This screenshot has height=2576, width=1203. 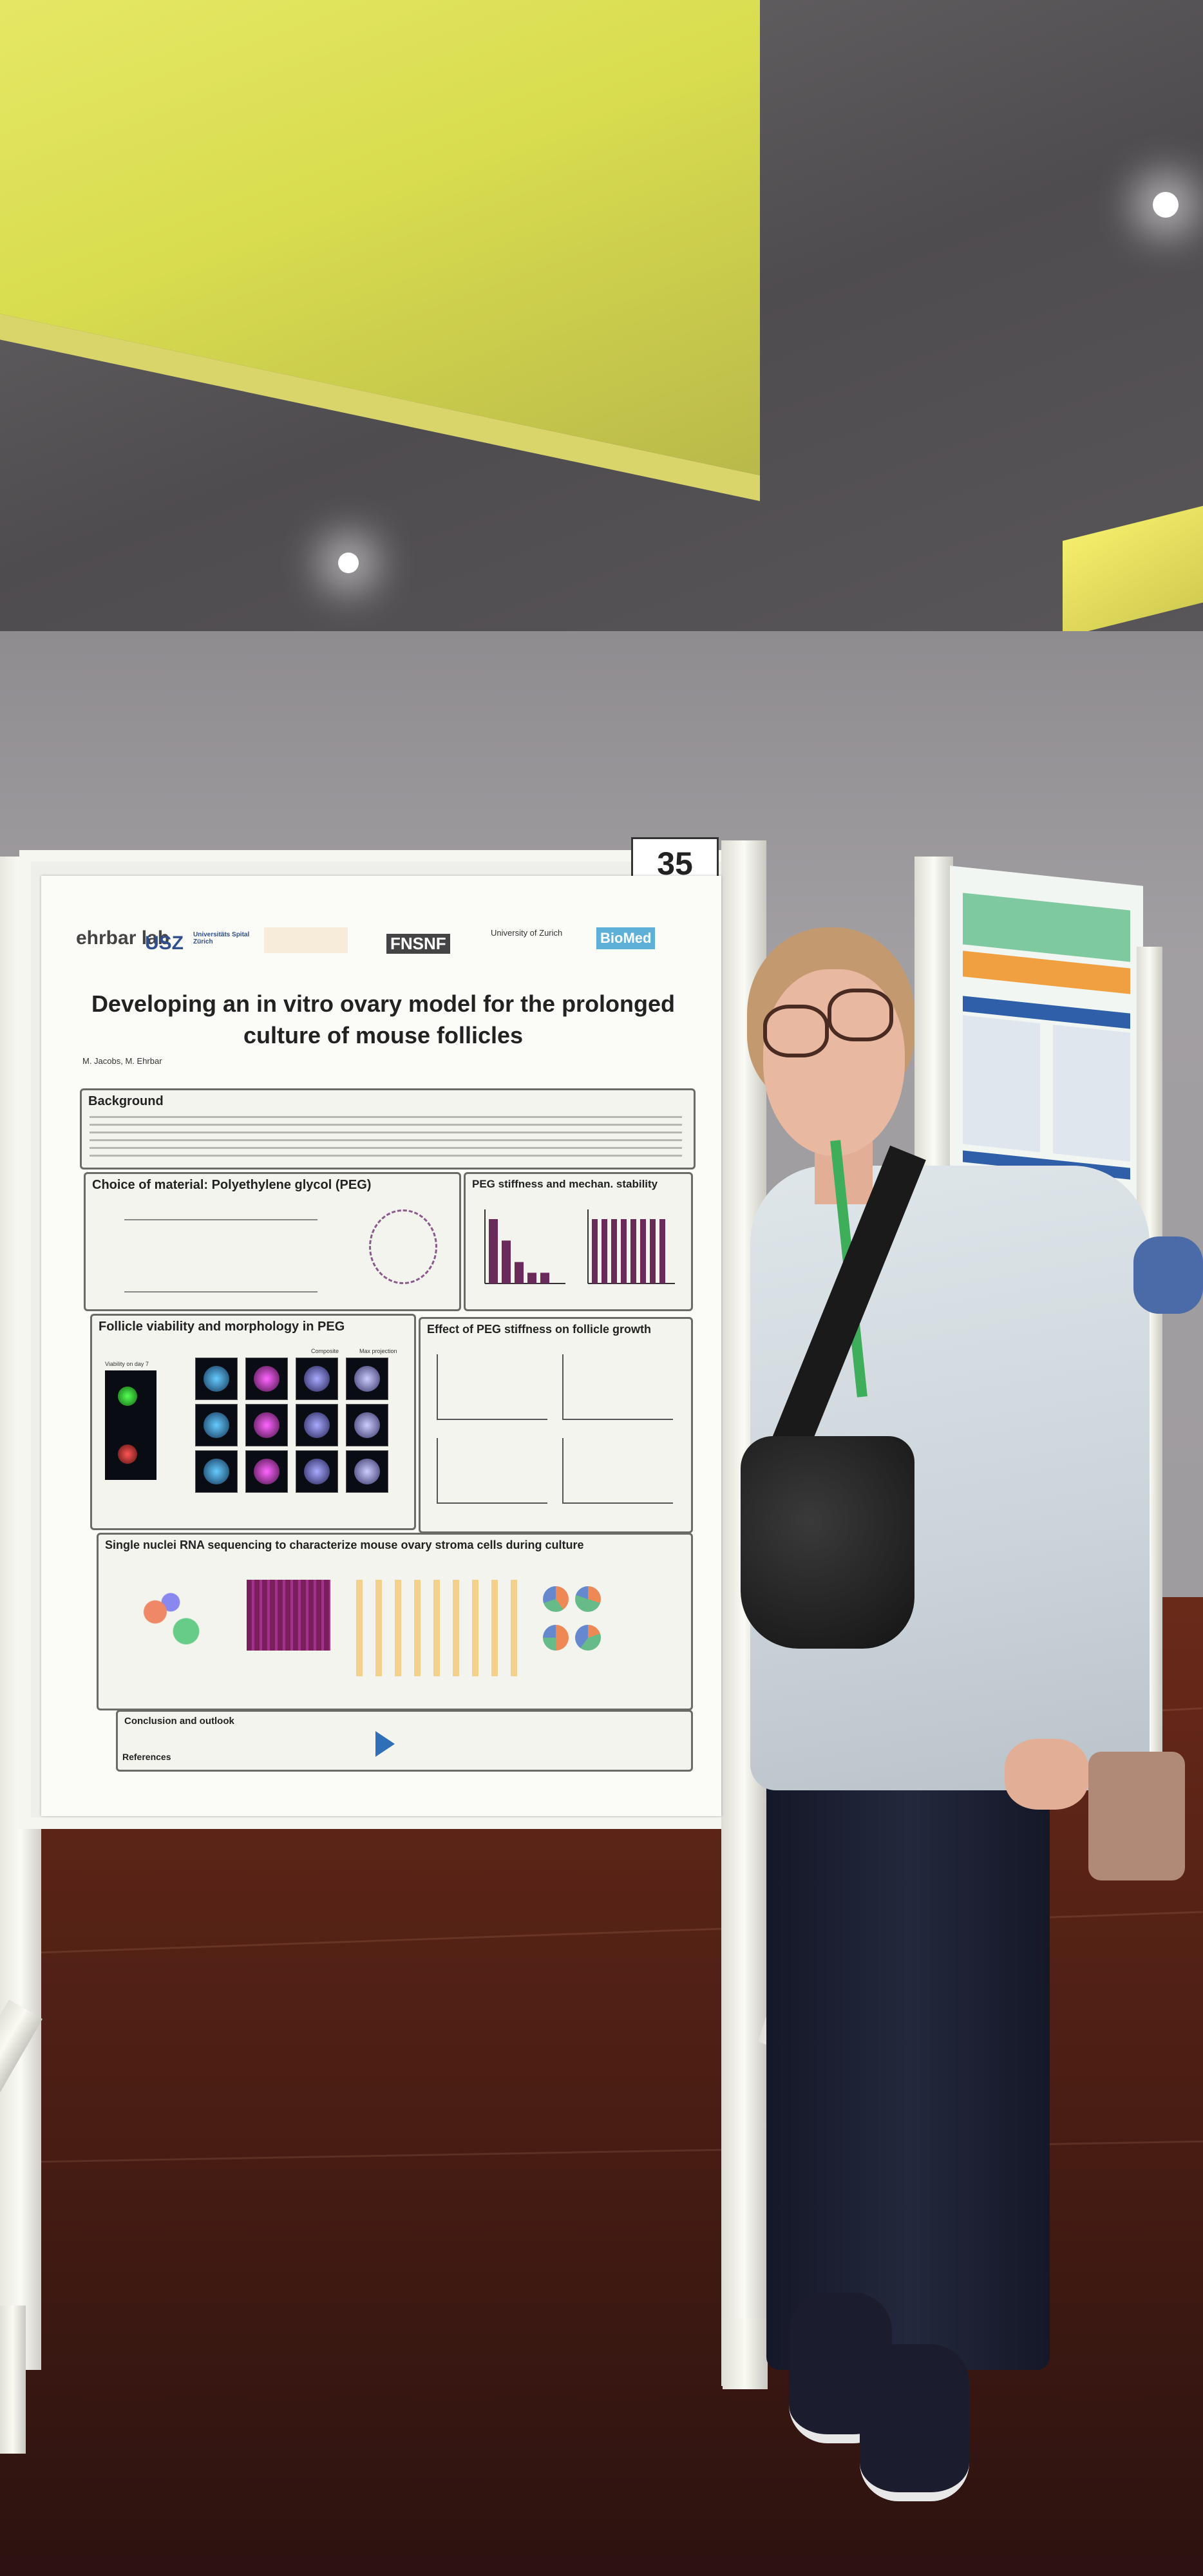 I want to click on section-title: PEG stiffness and mechan. stability, so click(x=565, y=1184).